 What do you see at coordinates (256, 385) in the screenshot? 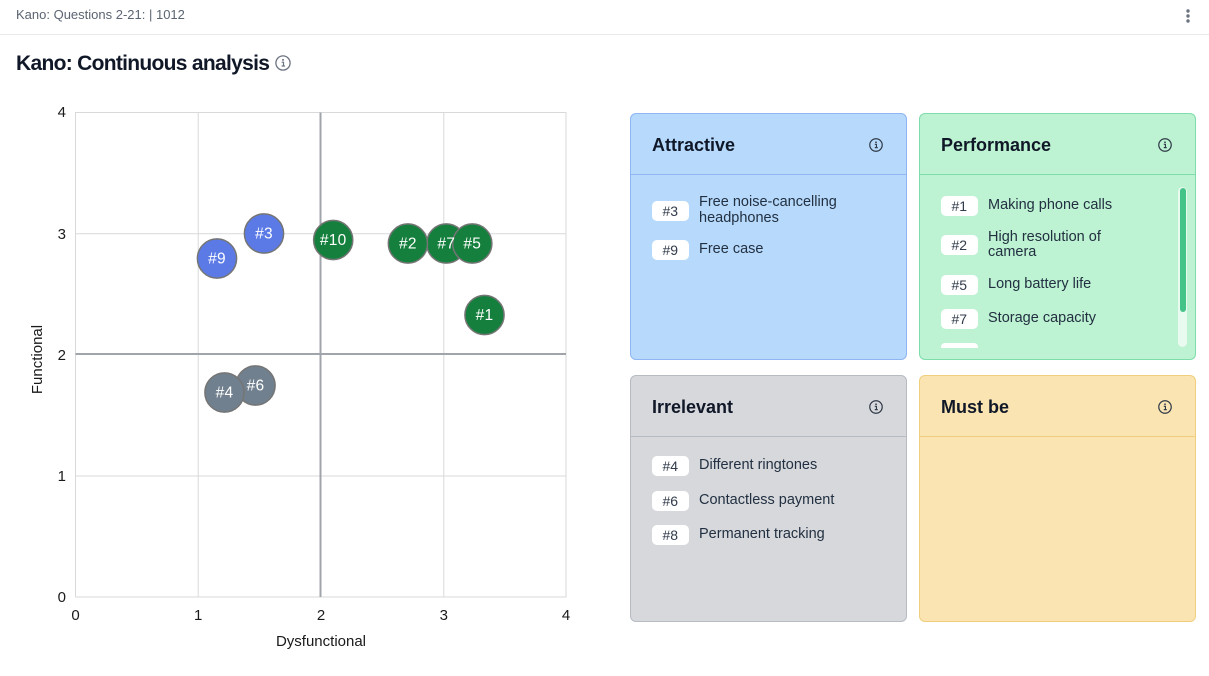
I see `svg-text: #6` at bounding box center [256, 385].